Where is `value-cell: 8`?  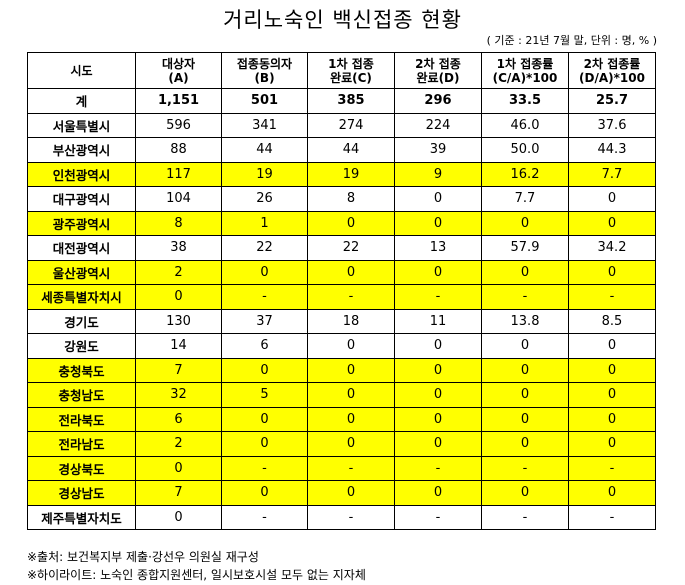 value-cell: 8 is located at coordinates (351, 199).